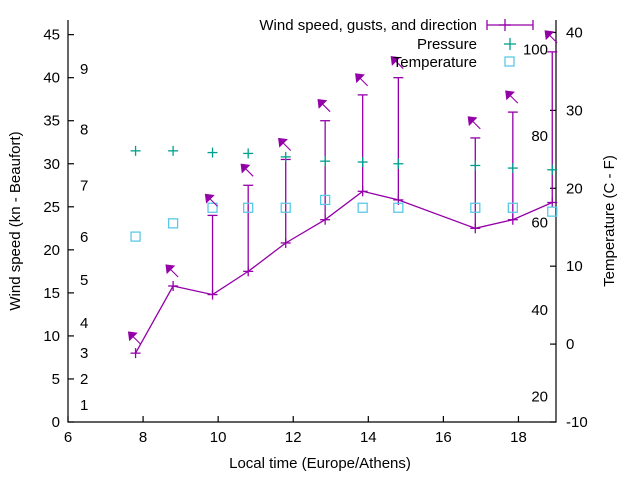 Image resolution: width=640 pixels, height=480 pixels. I want to click on beaufort-label: 9, so click(84, 69).